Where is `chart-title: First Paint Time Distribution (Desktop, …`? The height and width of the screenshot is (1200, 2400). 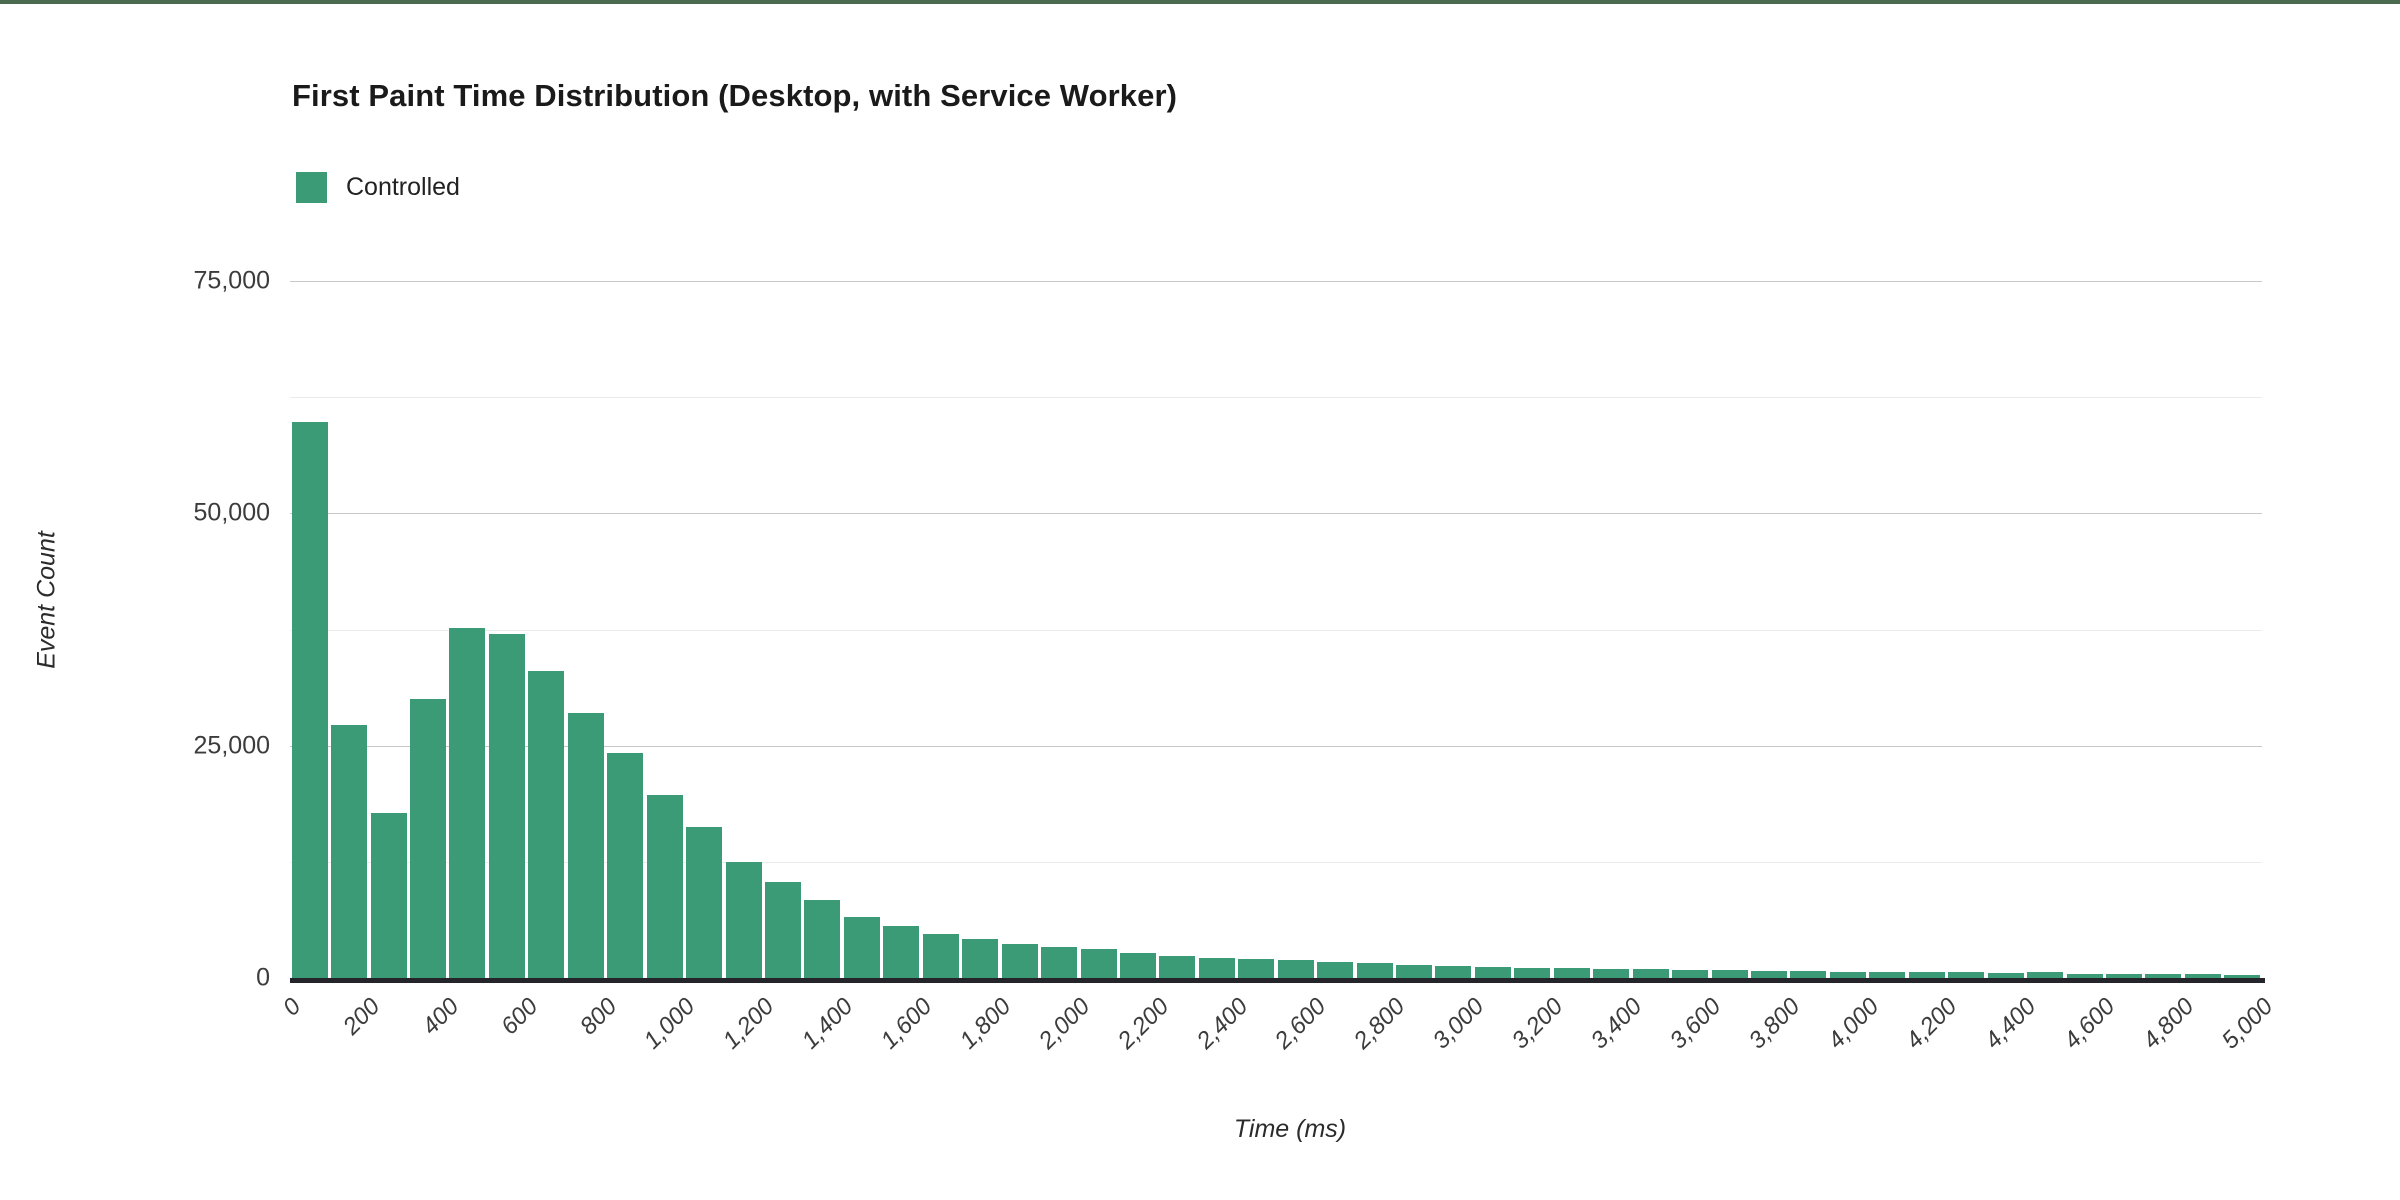
chart-title: First Paint Time Distribution (Desktop, … is located at coordinates (735, 95).